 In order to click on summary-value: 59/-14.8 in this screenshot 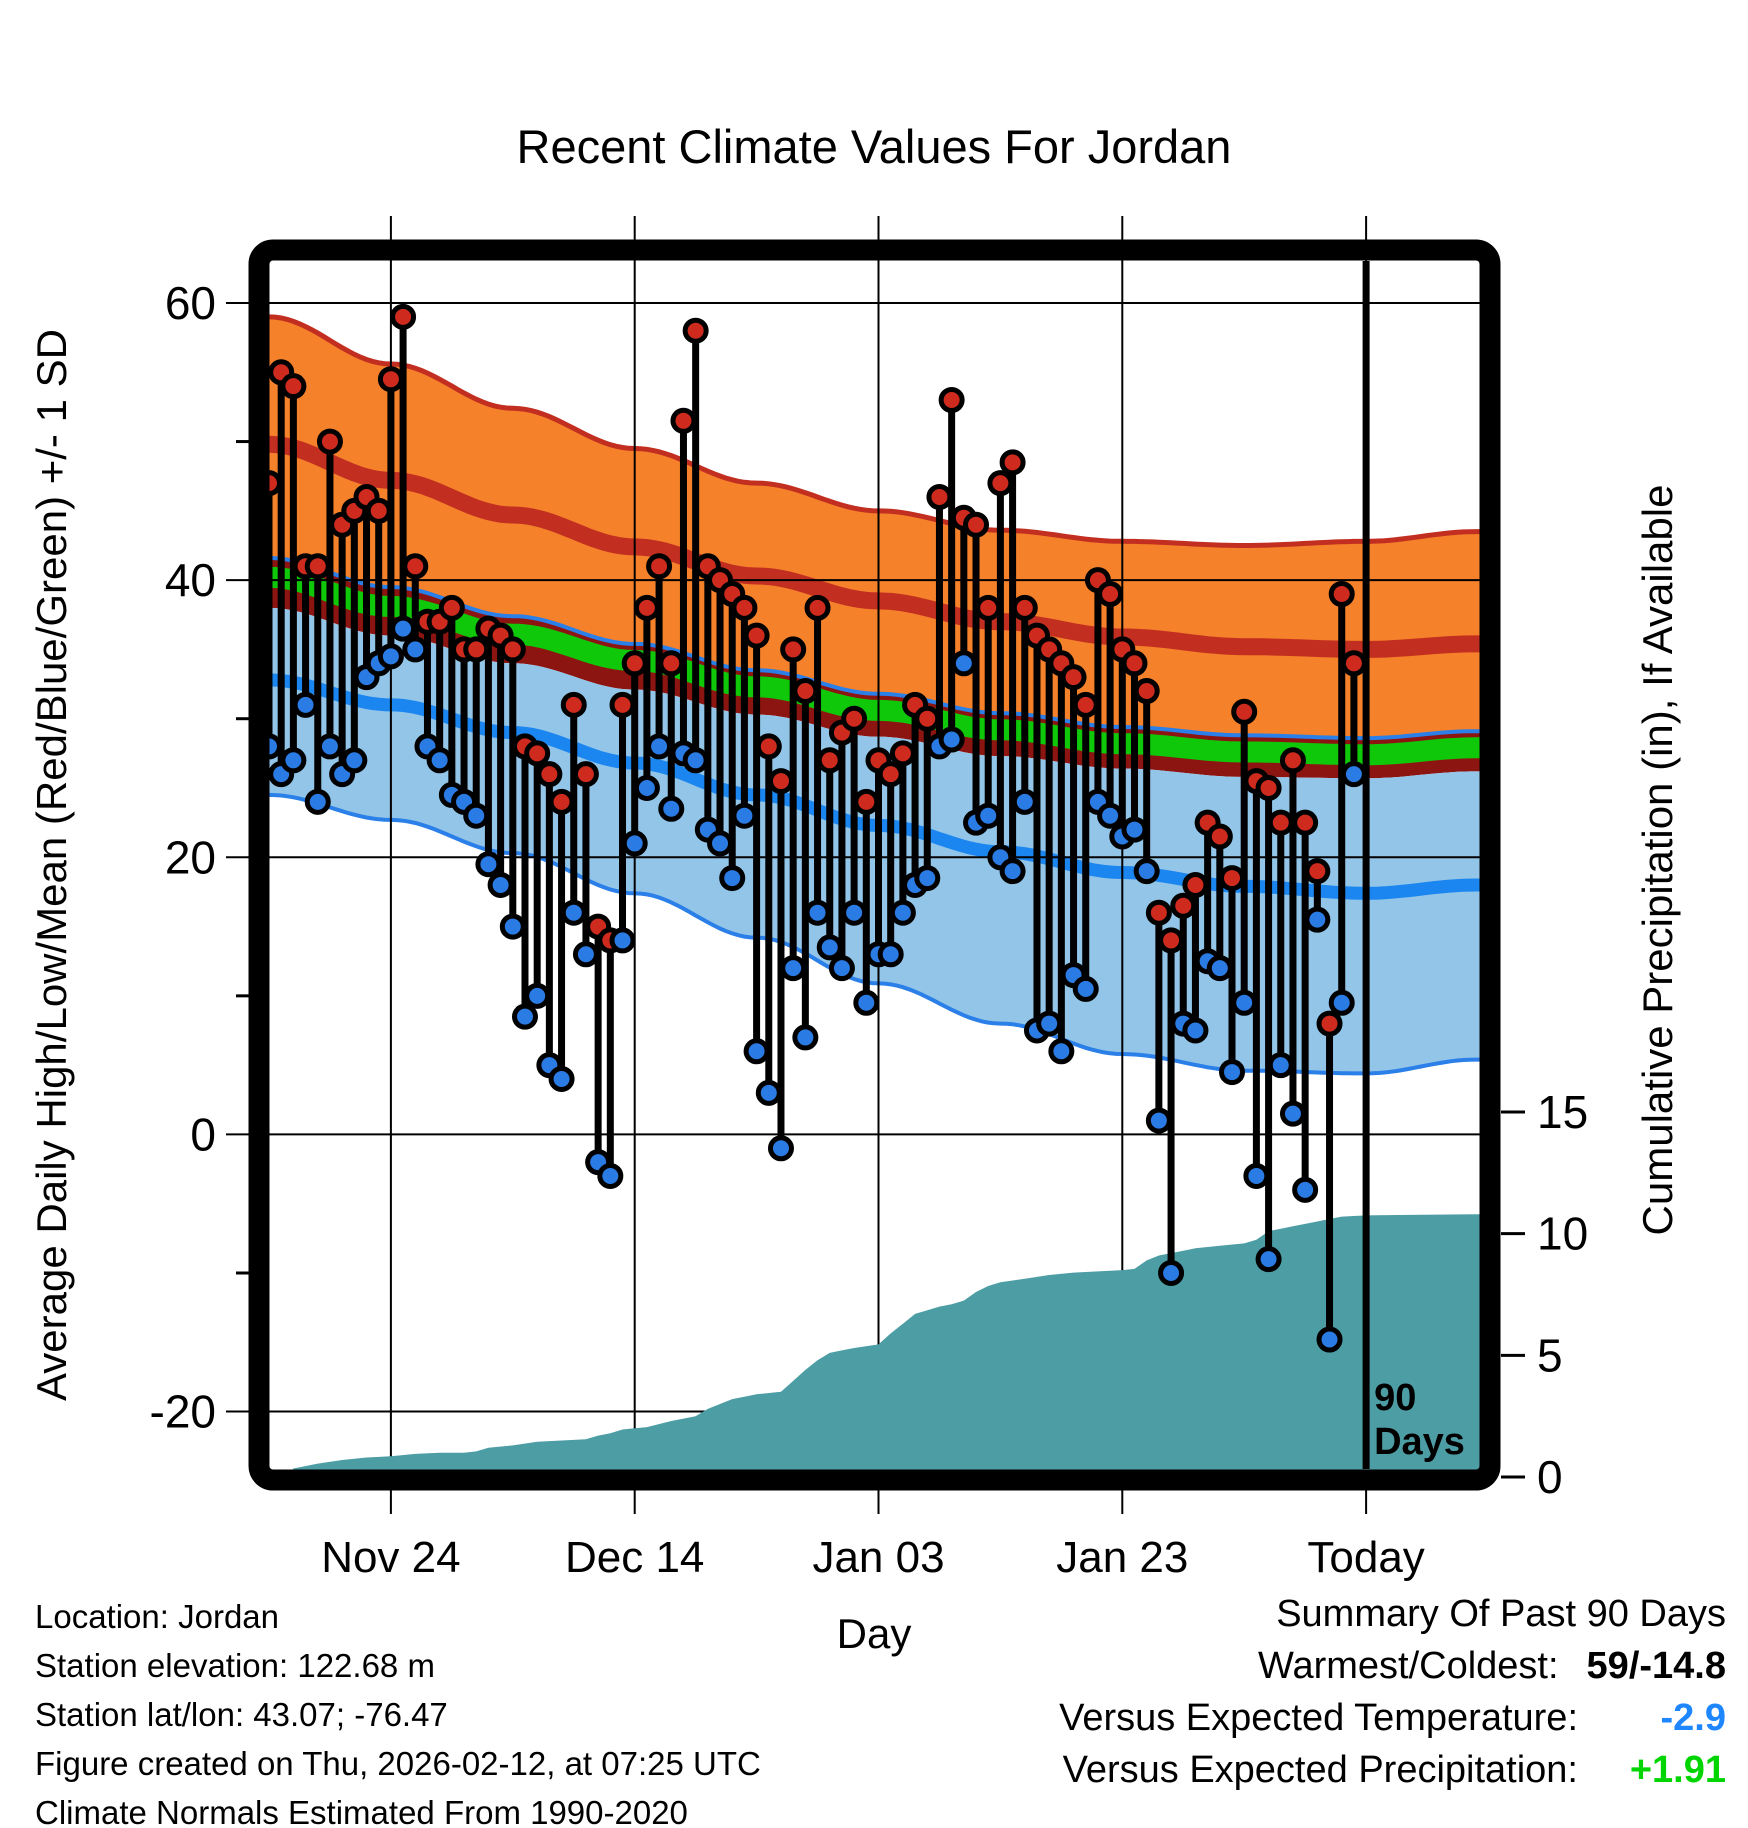, I will do `click(1656, 1666)`.